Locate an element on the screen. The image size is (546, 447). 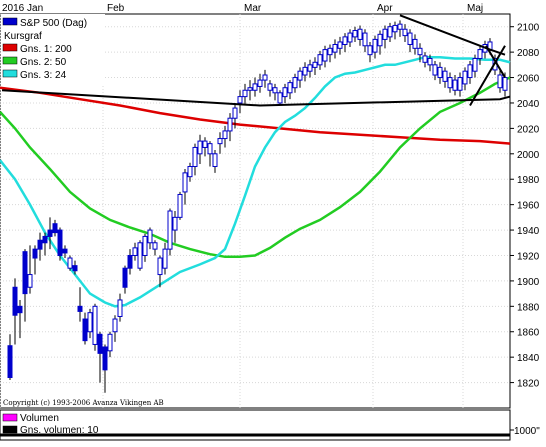
series-line is located at coordinates (255, 115).